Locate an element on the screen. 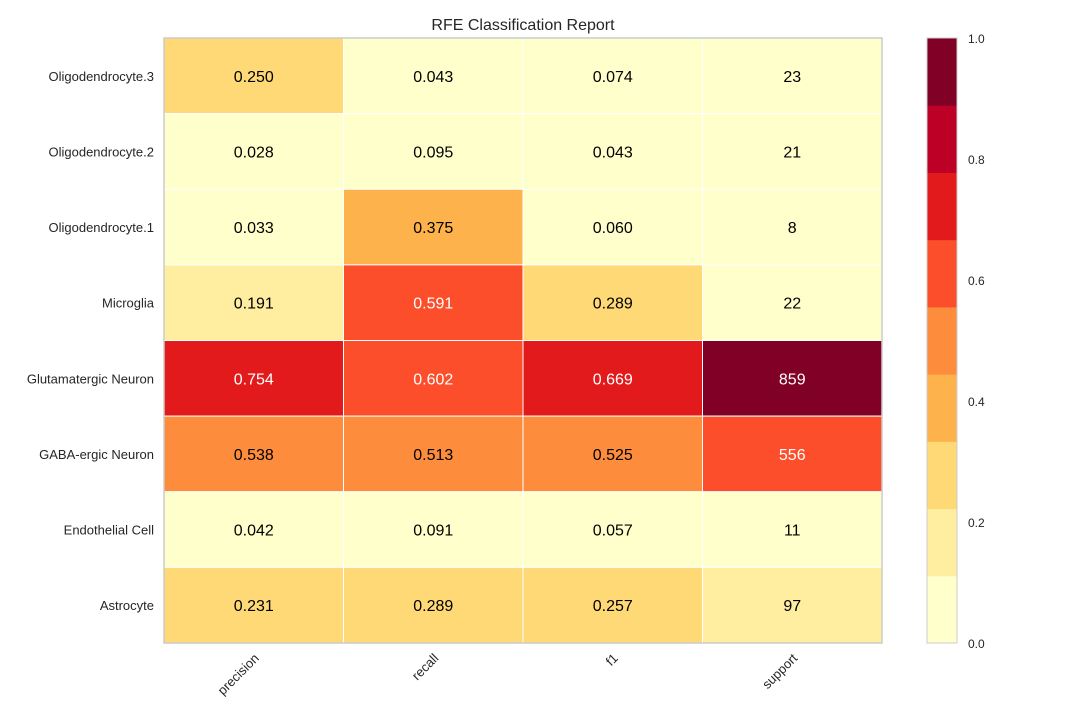  cell-value-label: 23 is located at coordinates (792, 77).